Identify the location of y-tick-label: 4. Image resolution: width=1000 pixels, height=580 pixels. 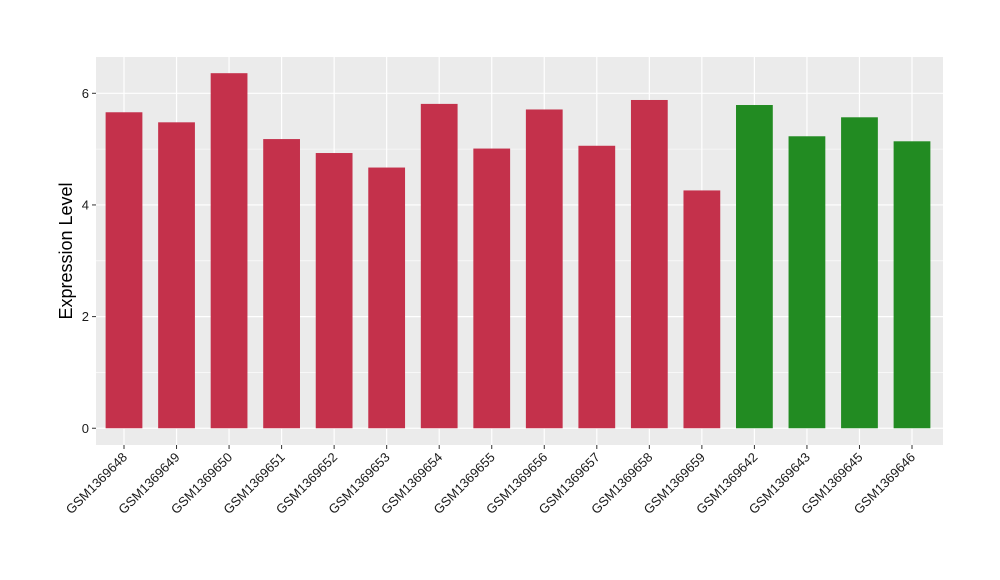
(85, 204).